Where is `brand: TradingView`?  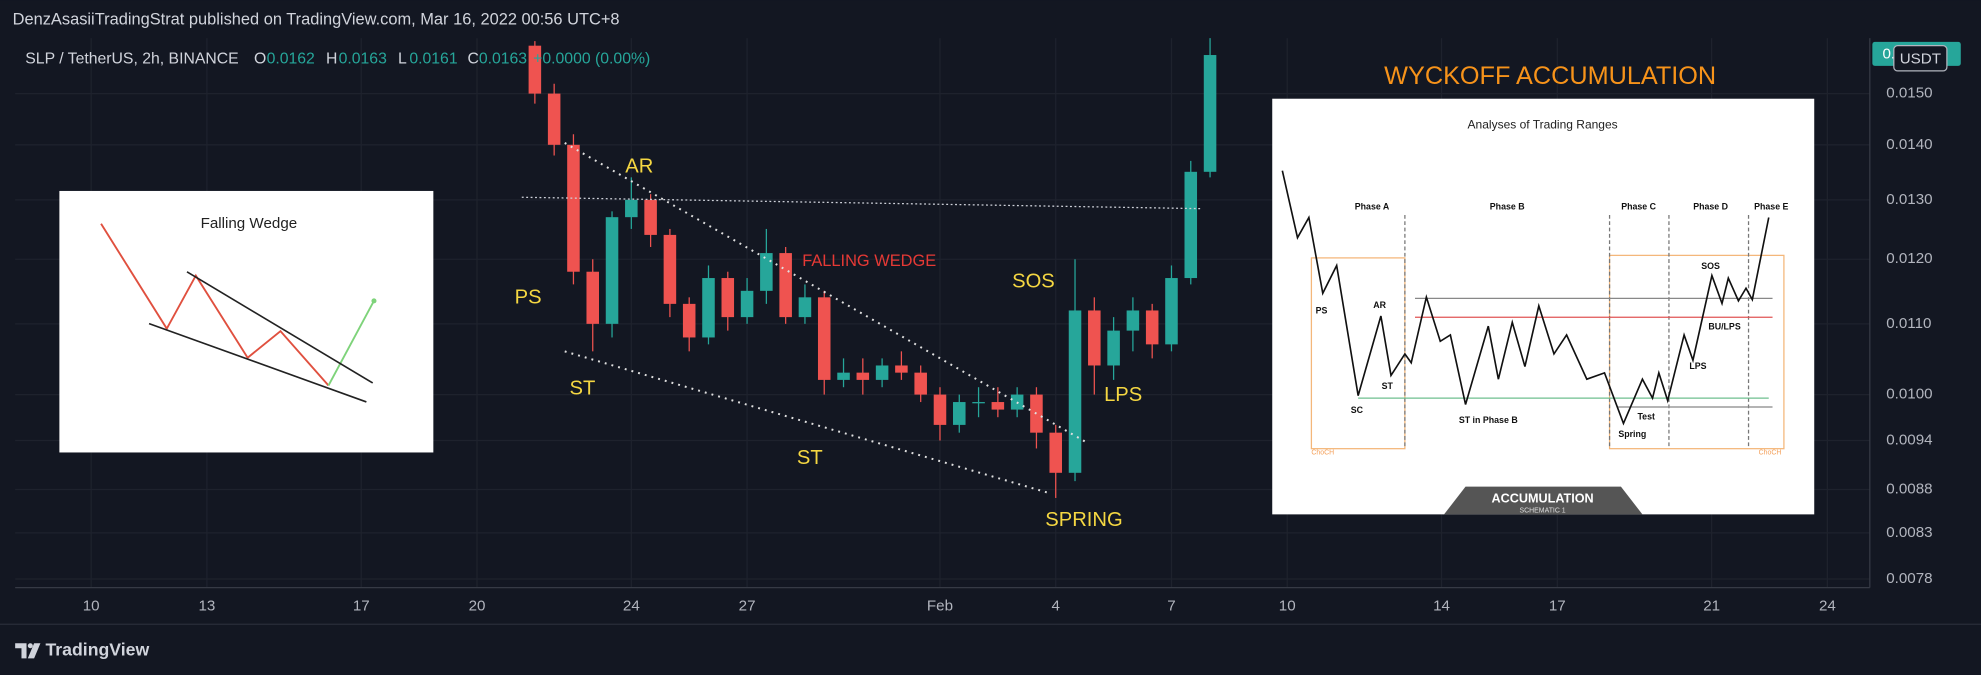 brand: TradingView is located at coordinates (97, 649).